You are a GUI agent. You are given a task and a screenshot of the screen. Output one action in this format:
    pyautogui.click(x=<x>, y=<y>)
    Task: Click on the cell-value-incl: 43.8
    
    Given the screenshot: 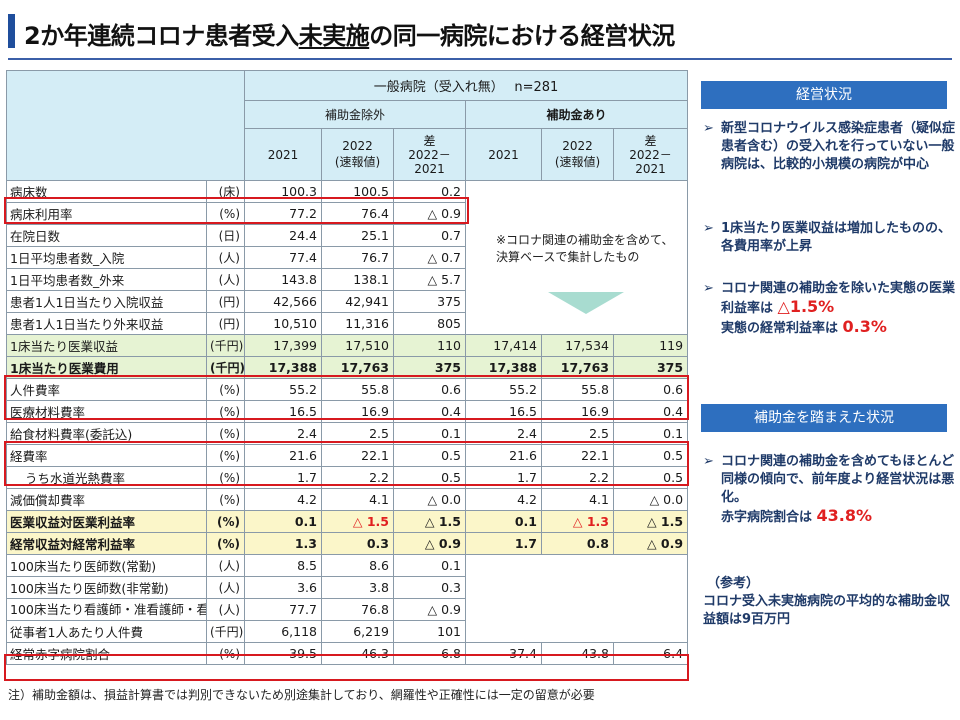 What is the action you would take?
    pyautogui.click(x=577, y=653)
    